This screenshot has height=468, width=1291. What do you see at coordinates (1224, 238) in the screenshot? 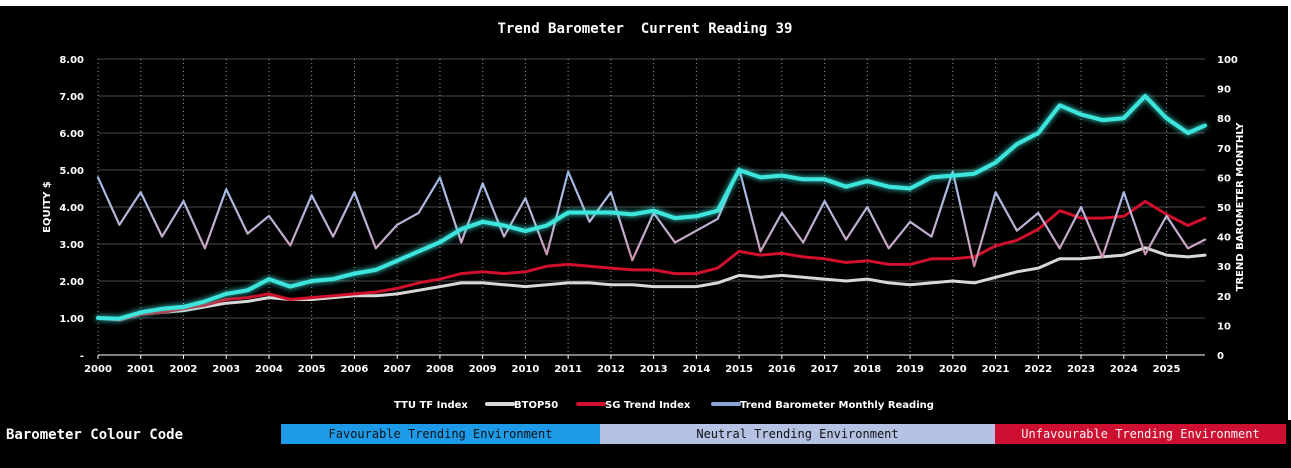
I see `y-right-tick-label: 40` at bounding box center [1224, 238].